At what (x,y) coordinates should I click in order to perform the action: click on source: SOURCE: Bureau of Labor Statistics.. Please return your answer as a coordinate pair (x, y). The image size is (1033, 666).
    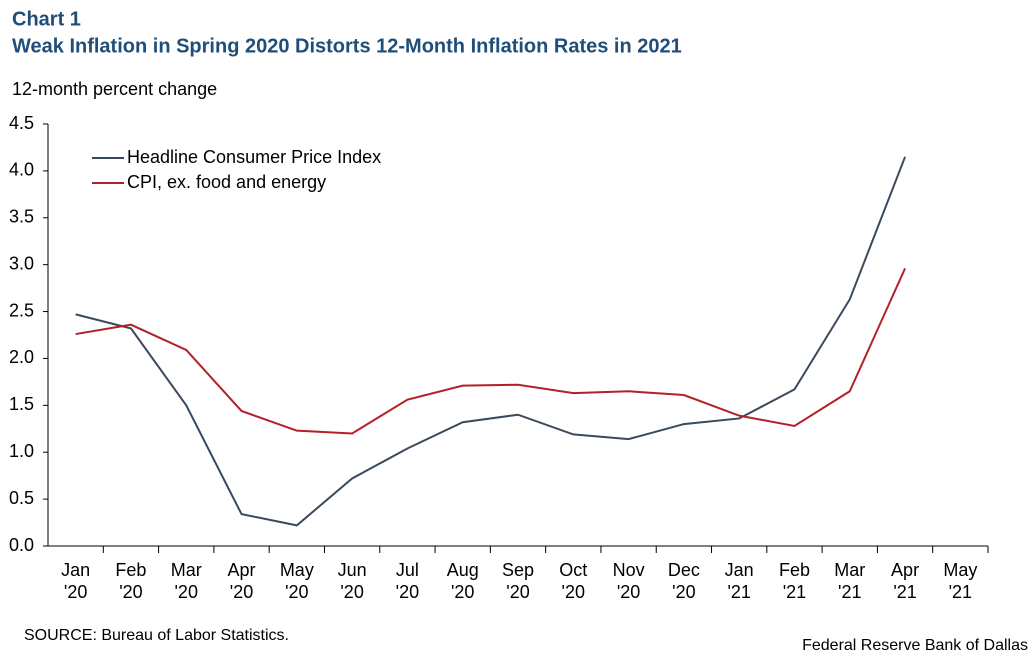
    Looking at the image, I should click on (156, 635).